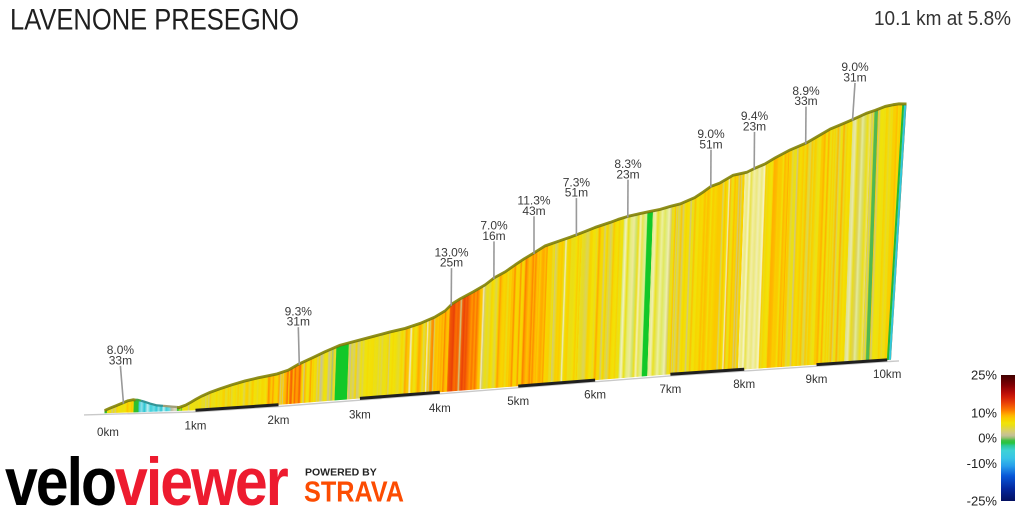 Image resolution: width=1024 pixels, height=512 pixels. I want to click on svg-text: -25%, so click(982, 501).